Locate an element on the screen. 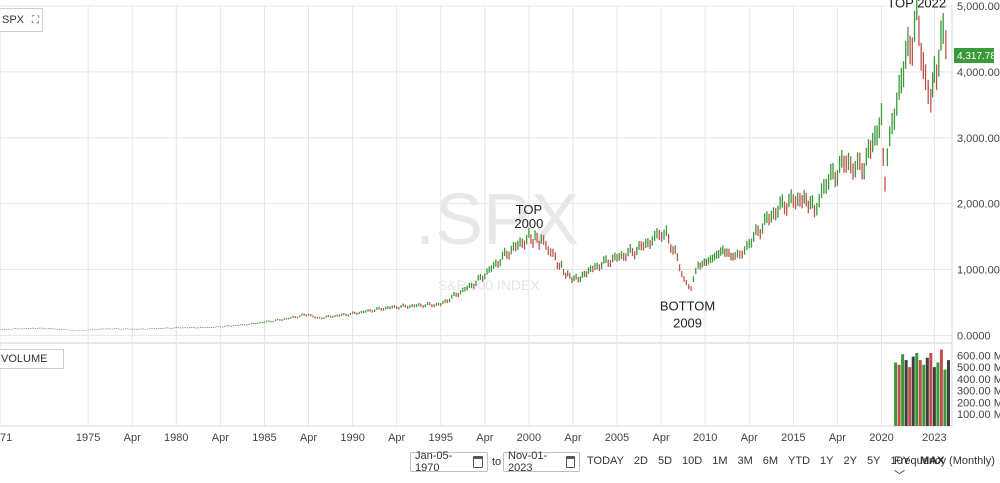 This screenshot has width=1000, height=483. last-price-value: 4,317.78 is located at coordinates (976, 56).